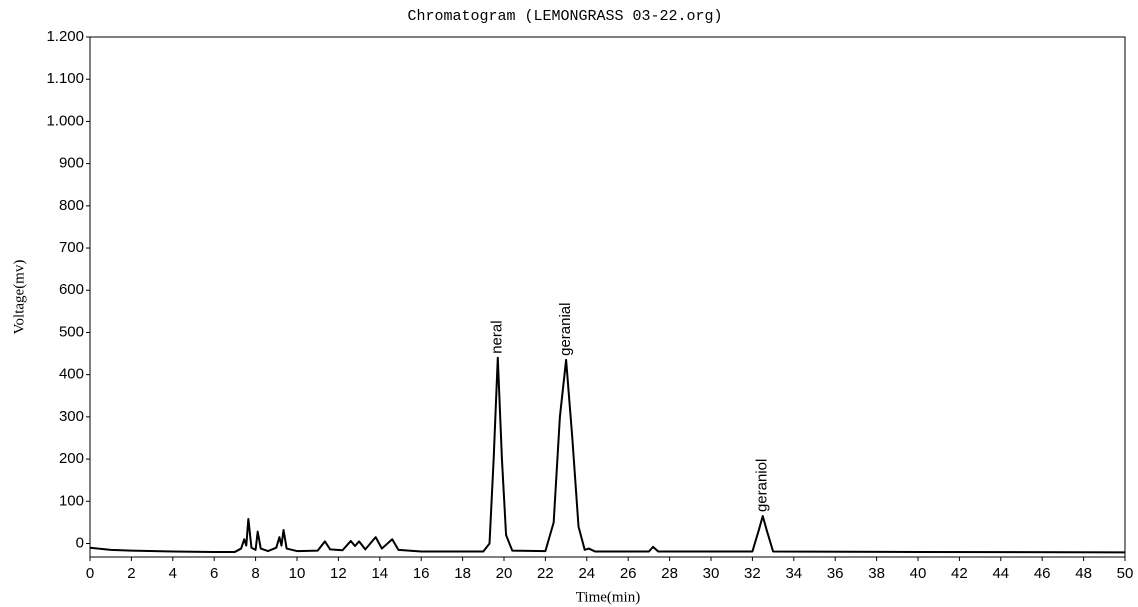  Describe the element at coordinates (338, 573) in the screenshot. I see `x-tick-label: 12` at that location.